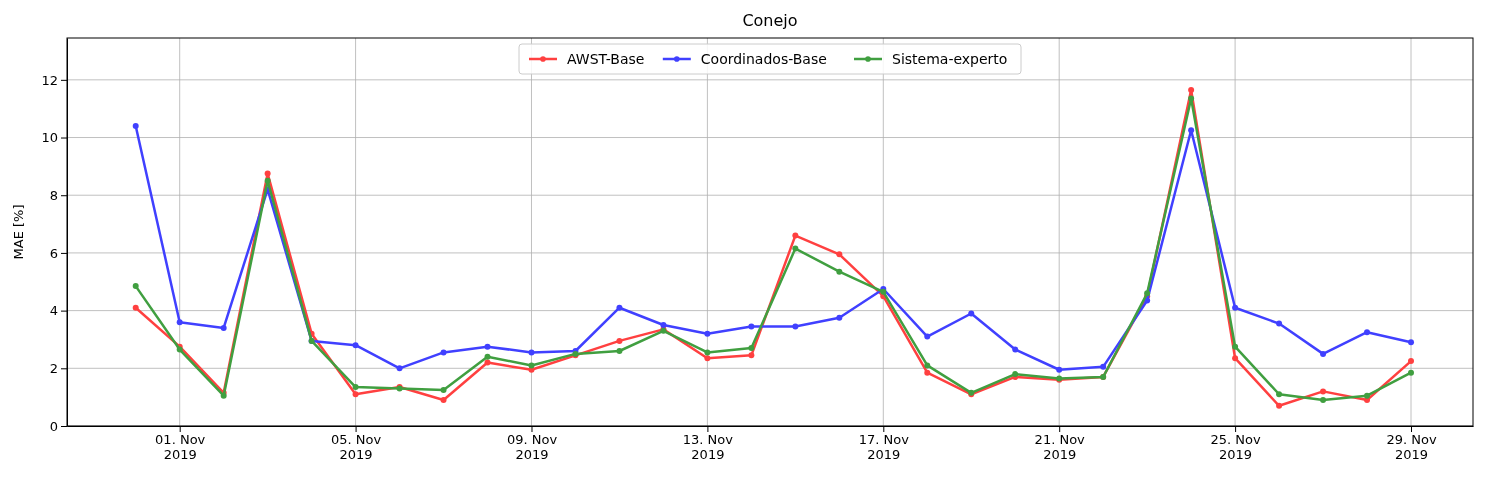 The image size is (1488, 477). What do you see at coordinates (532, 447) in the screenshot?
I see `x-tick-label: 09. Nov 2019` at bounding box center [532, 447].